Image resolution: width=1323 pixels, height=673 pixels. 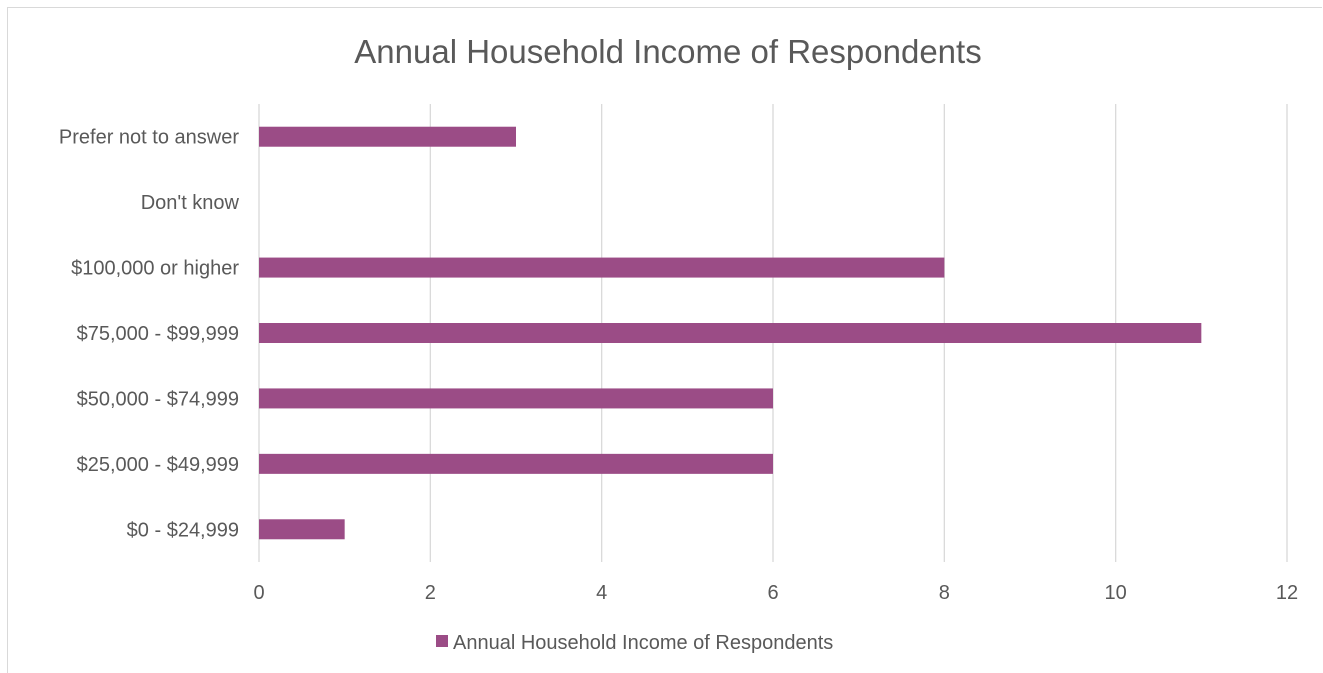 I want to click on x-tick-label: 6, so click(x=772, y=593).